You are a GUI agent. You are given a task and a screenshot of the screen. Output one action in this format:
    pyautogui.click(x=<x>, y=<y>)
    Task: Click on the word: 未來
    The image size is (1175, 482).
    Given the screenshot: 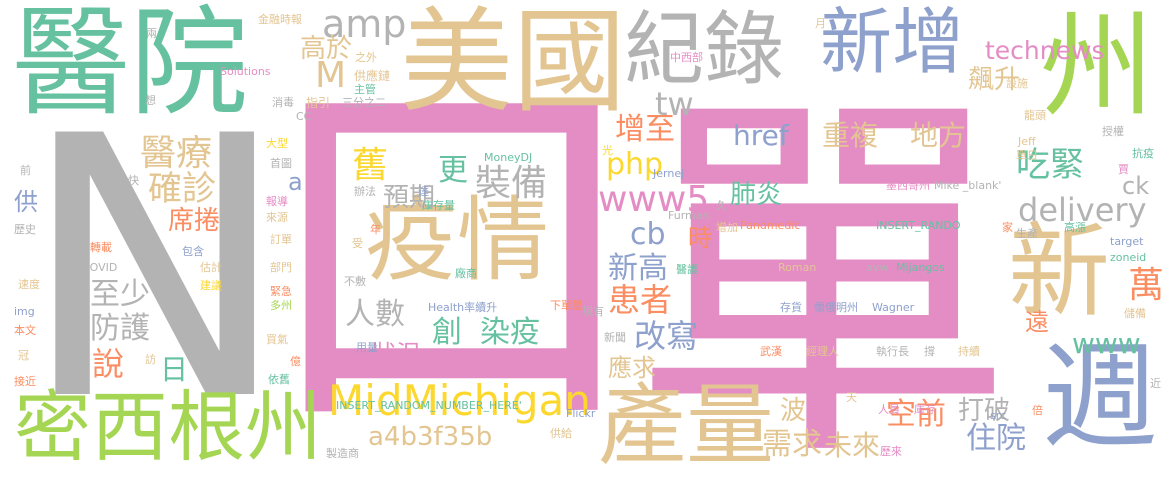 What is the action you would take?
    pyautogui.click(x=852, y=445)
    